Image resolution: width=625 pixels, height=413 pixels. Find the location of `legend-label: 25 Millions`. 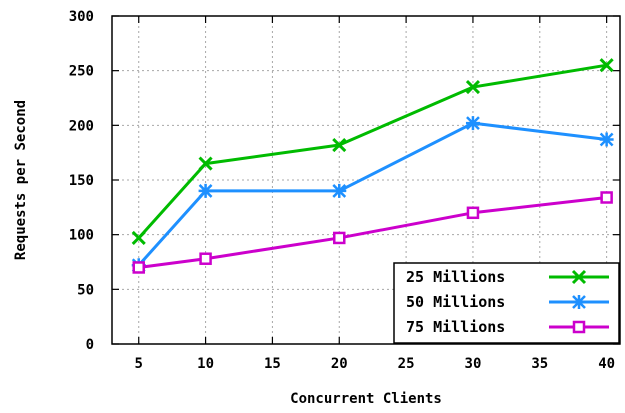

legend-label: 25 Millions is located at coordinates (455, 277).